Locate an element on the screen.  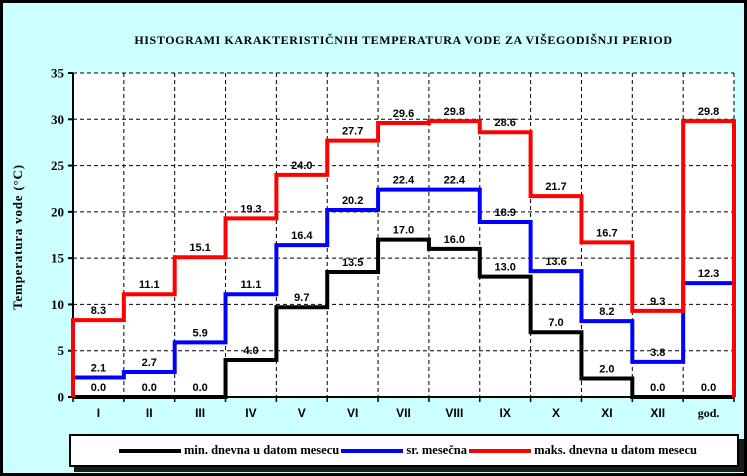
value-label-series-2: 15.1 is located at coordinates (199, 248).